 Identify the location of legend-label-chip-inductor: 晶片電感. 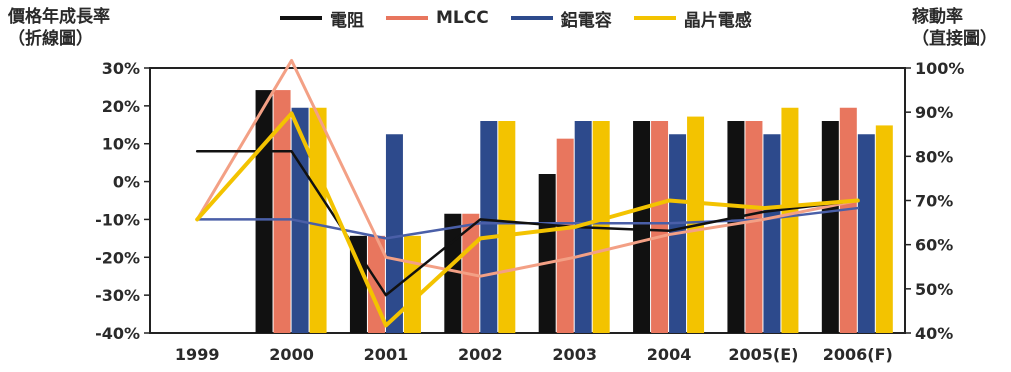
(717, 20).